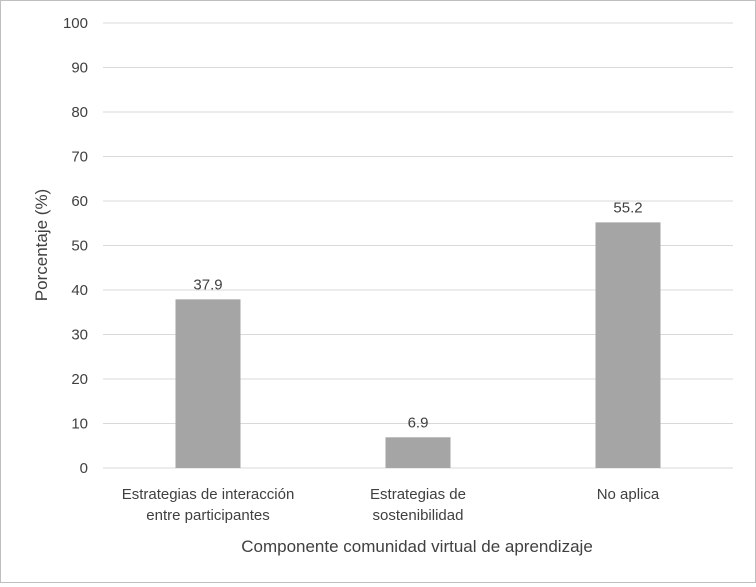 The height and width of the screenshot is (587, 756). What do you see at coordinates (418, 422) in the screenshot?
I see `data-label: 6.9` at bounding box center [418, 422].